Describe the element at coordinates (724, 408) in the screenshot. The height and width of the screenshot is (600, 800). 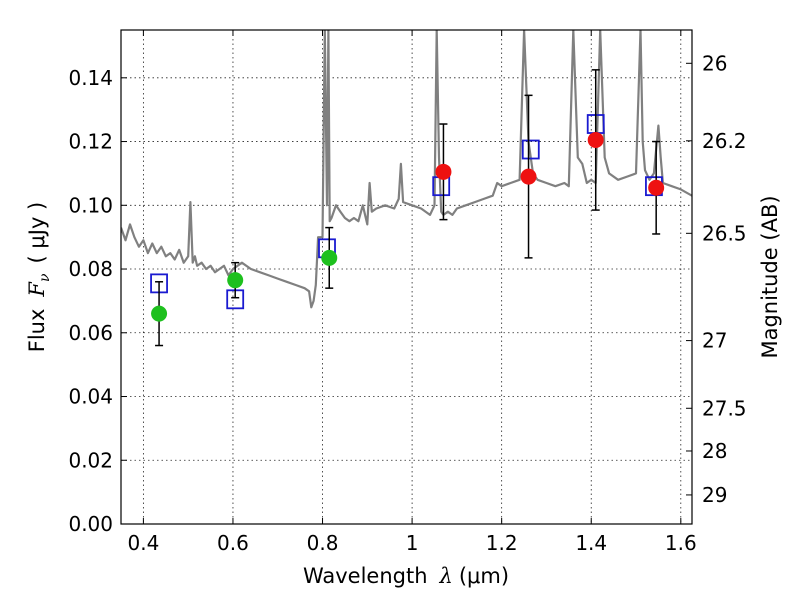
I see `y2-tick-label: 27.5` at that location.